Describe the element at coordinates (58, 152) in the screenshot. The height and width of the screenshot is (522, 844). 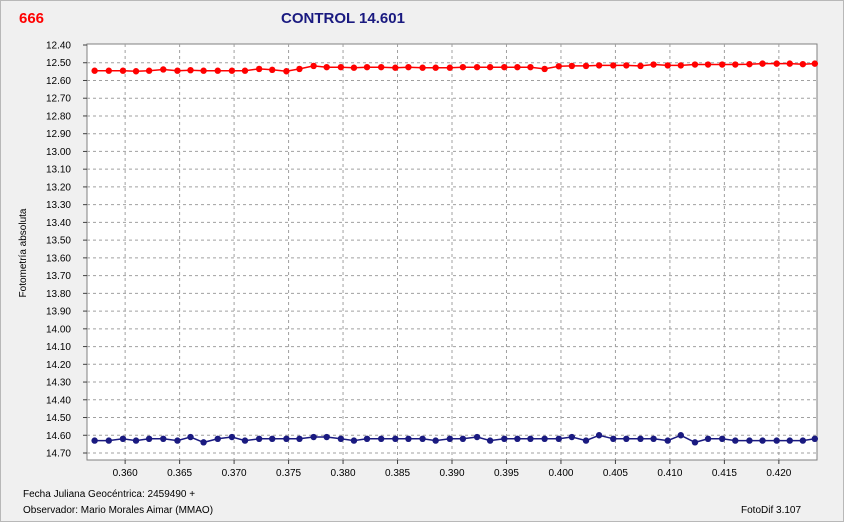
I see `y-tick-label: 13.00` at that location.